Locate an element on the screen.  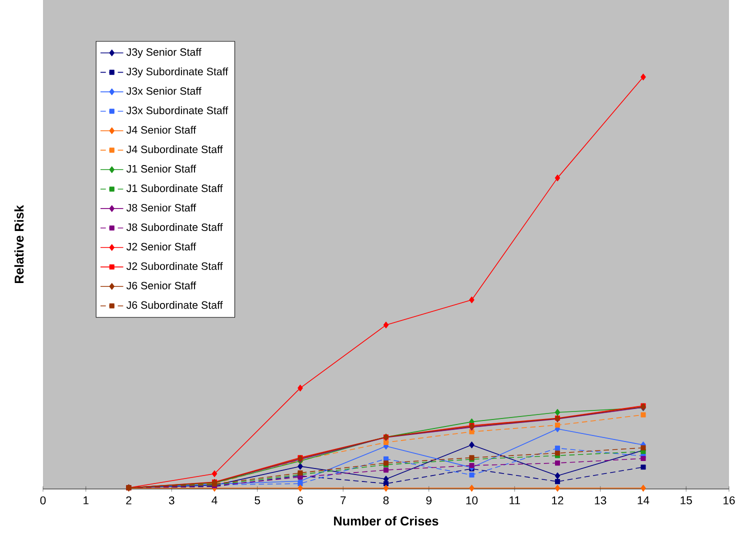
x-tick-label: 16 is located at coordinates (729, 500).